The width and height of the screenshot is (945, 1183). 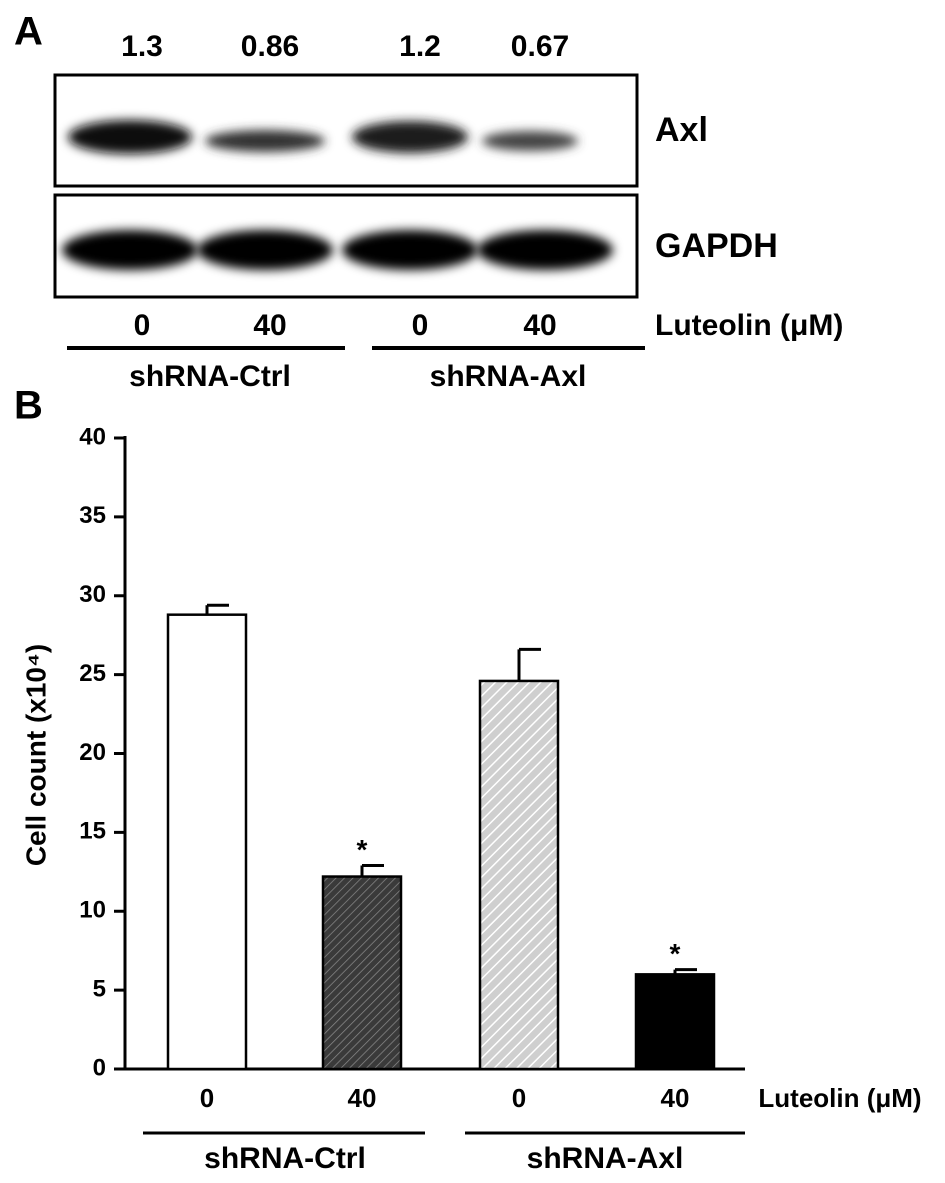 I want to click on x-axis-title: Luteolin (μM), so click(x=839, y=1098).